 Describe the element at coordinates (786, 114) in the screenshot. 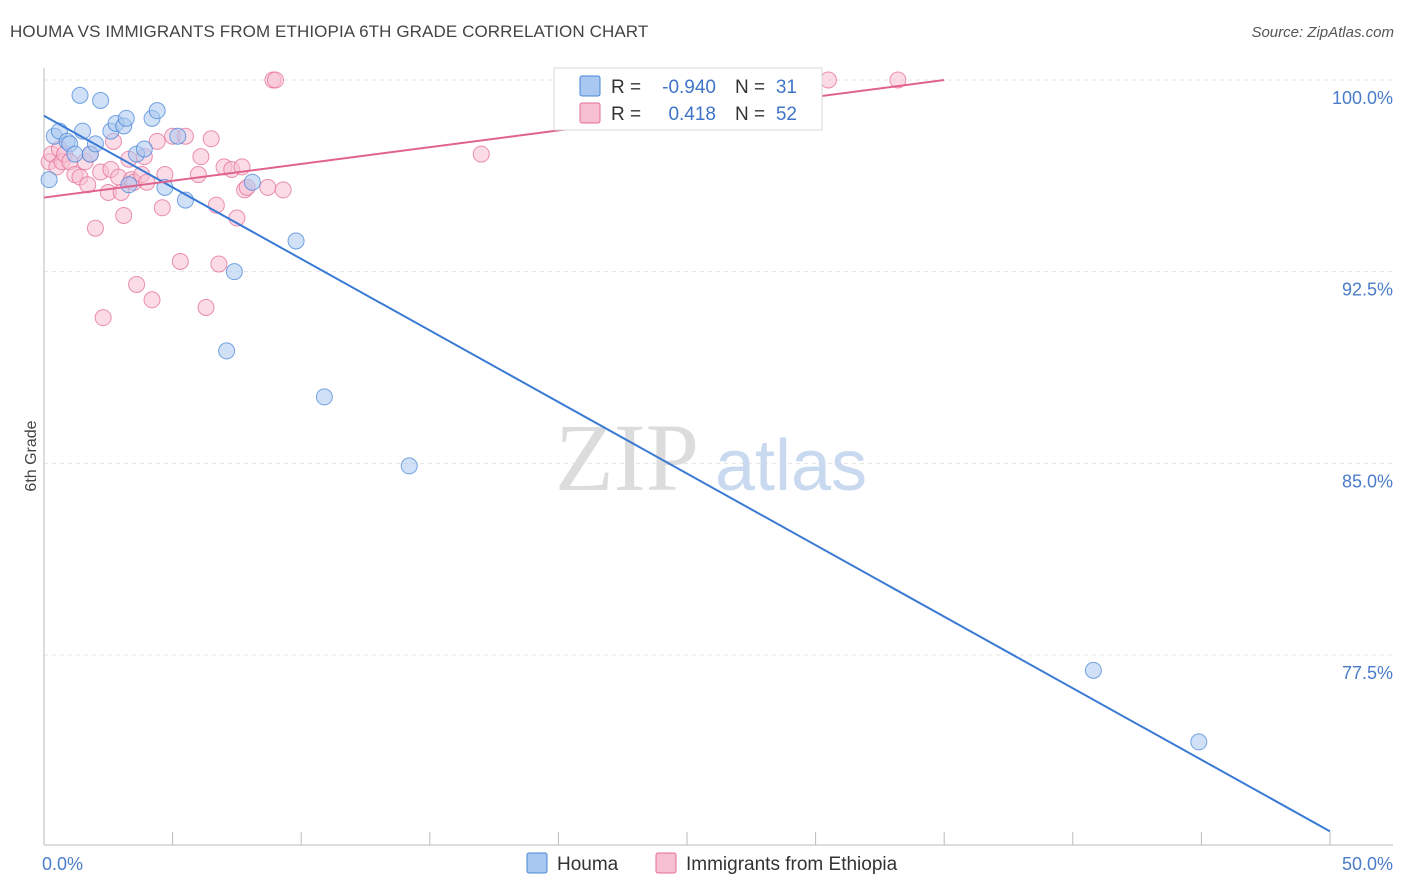

I see `ethiopia-n-value: 52` at that location.